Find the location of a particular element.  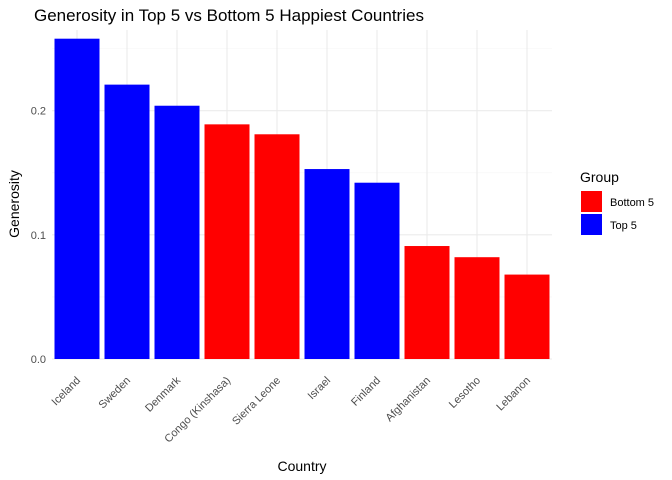

legend: Group Bottom 5 Top 5 is located at coordinates (617, 202).